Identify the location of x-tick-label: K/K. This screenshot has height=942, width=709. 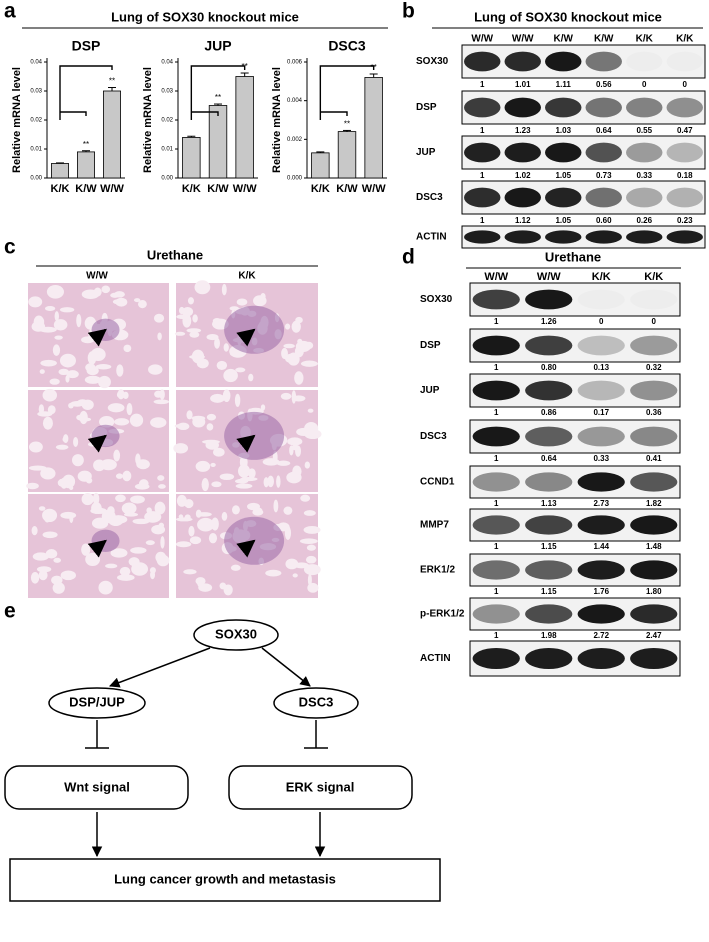
(60, 189).